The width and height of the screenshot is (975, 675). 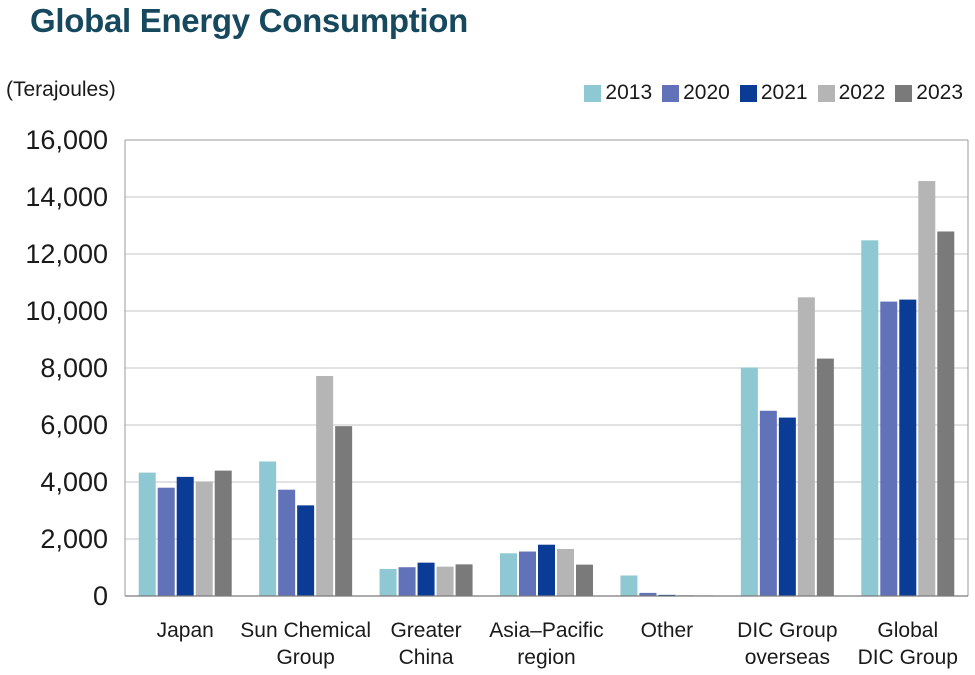 What do you see at coordinates (939, 92) in the screenshot?
I see `legend-label: 2023` at bounding box center [939, 92].